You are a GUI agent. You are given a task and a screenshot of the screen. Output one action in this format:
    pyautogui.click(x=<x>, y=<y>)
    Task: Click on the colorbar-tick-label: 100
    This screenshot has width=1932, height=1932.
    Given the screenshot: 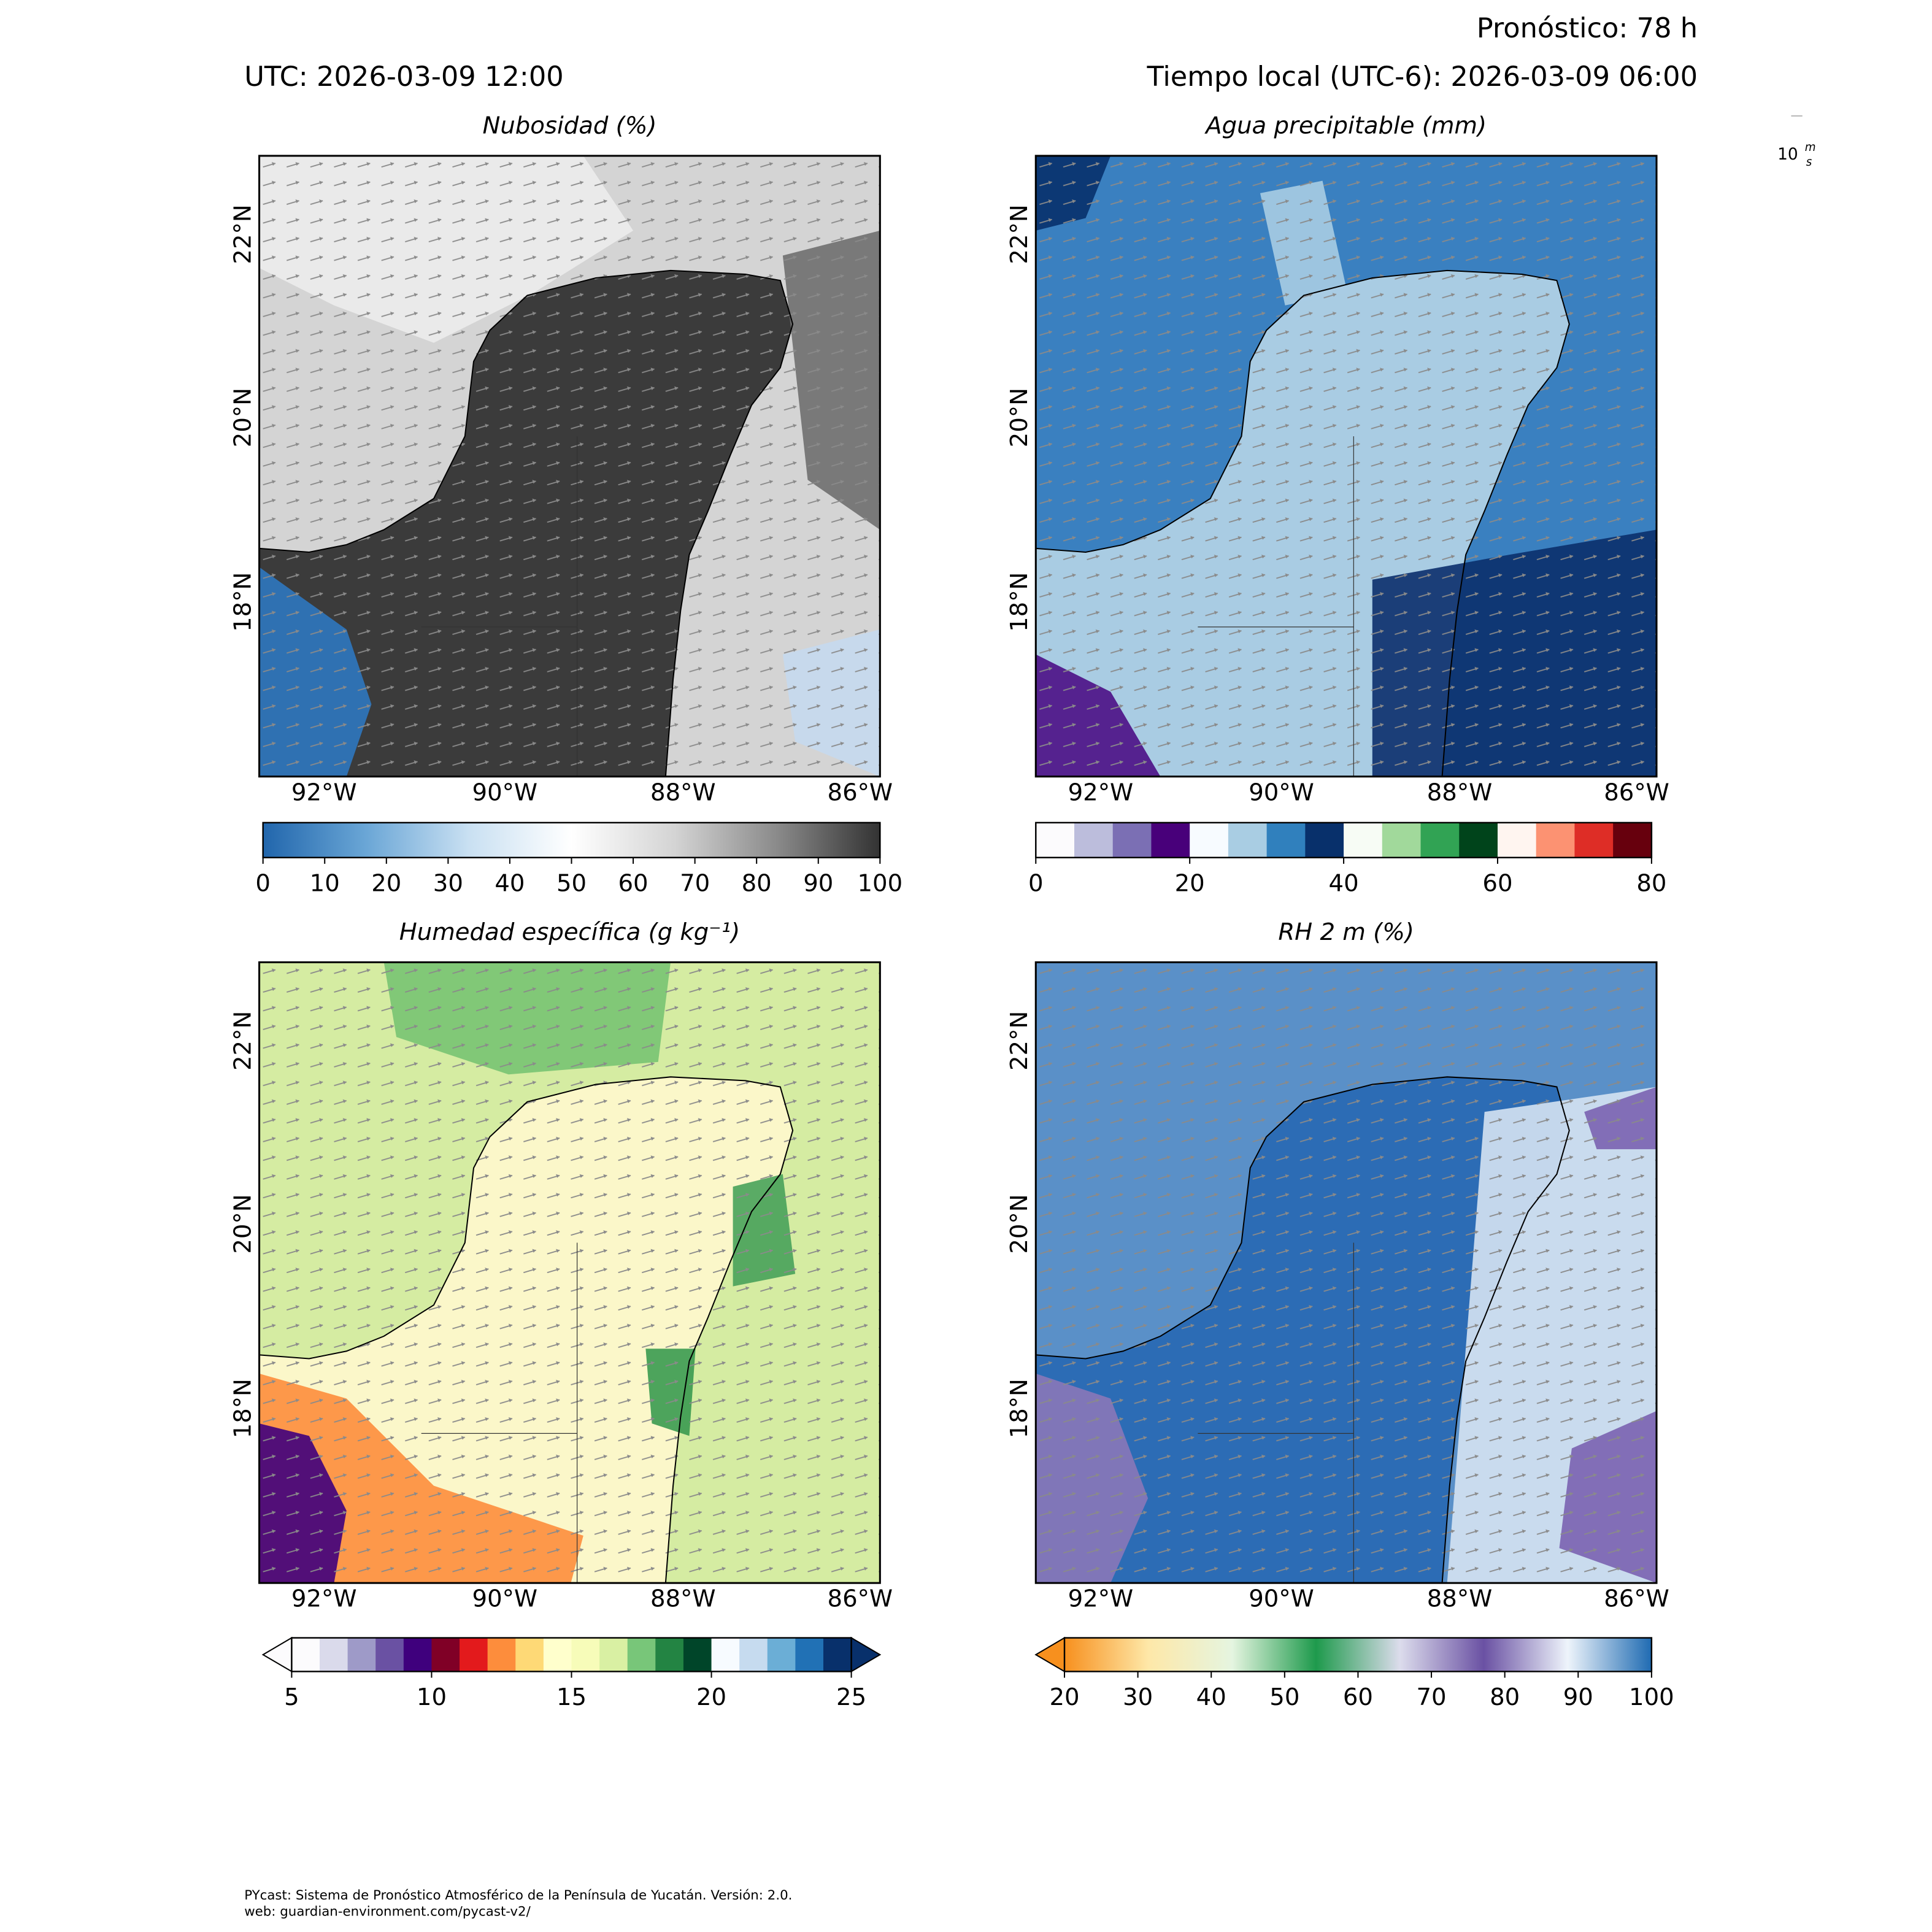 What is the action you would take?
    pyautogui.click(x=879, y=884)
    